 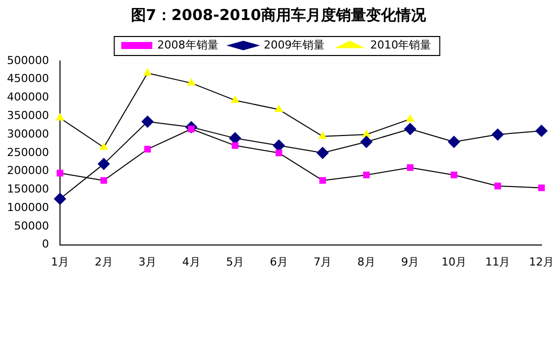 What do you see at coordinates (27, 97) in the screenshot?
I see `y-tick-label: 400000` at bounding box center [27, 97].